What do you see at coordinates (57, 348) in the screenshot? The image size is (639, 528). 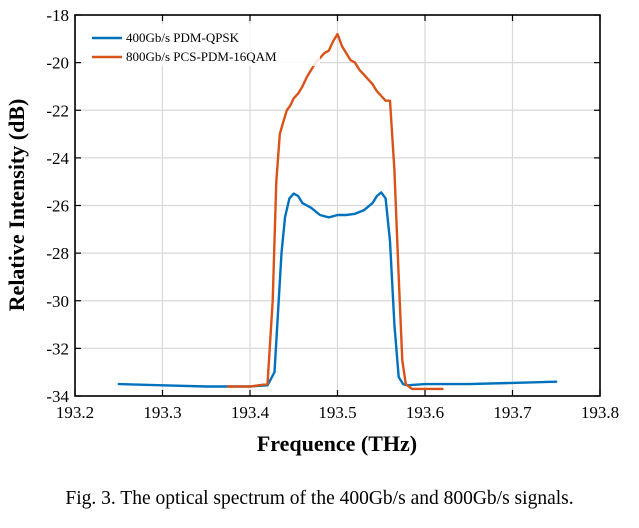 I see `y-tick-label: -32` at bounding box center [57, 348].